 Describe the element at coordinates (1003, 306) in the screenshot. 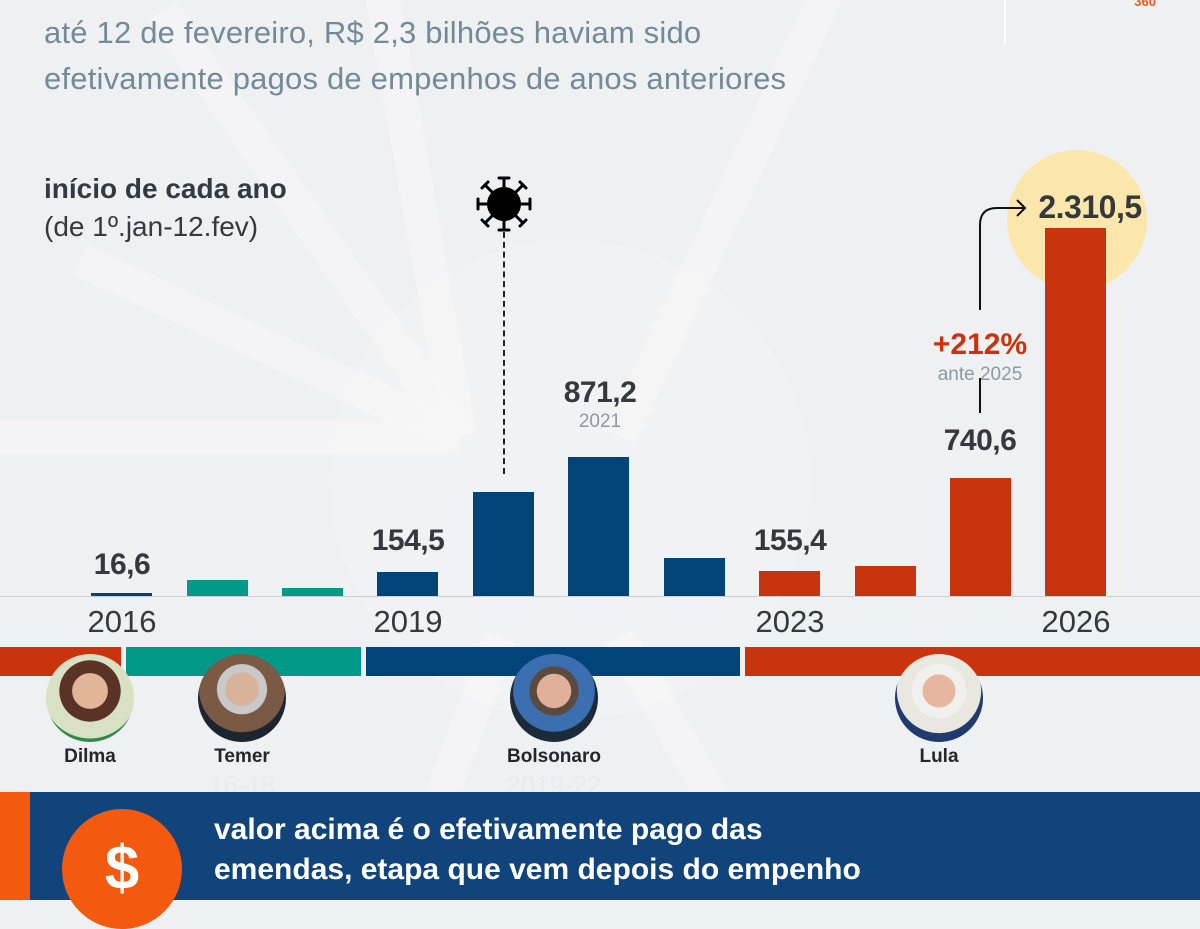

I see `growth-arrow-icon` at that location.